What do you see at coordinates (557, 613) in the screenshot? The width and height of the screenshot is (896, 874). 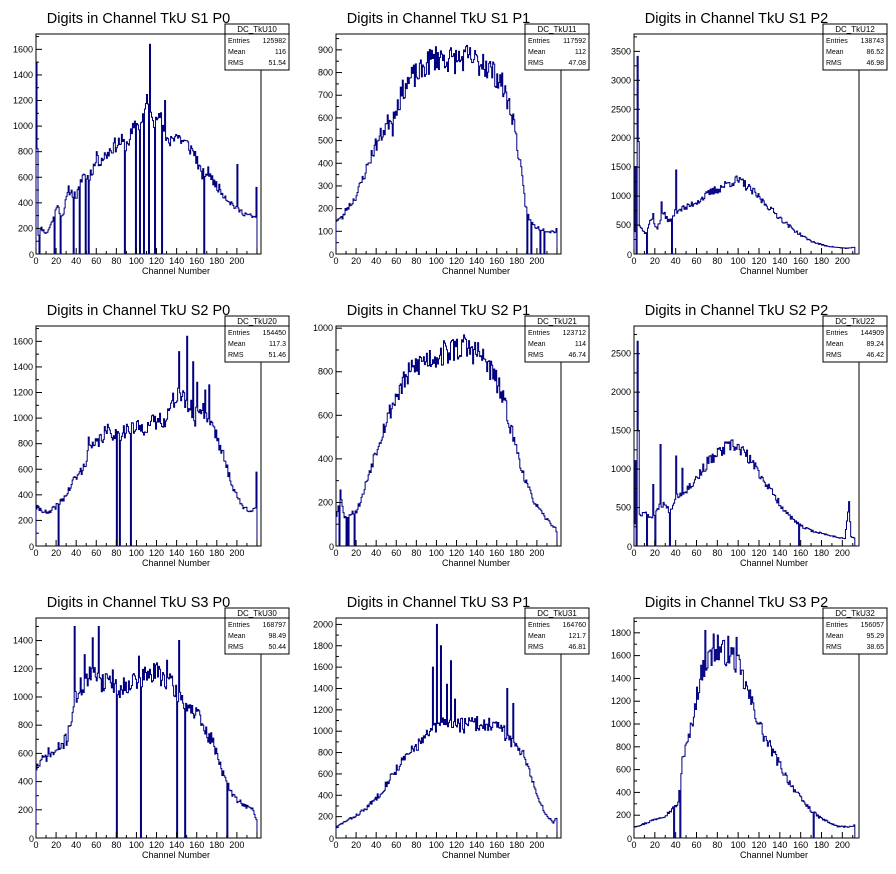 I see `stats-title: DC_TkU31` at bounding box center [557, 613].